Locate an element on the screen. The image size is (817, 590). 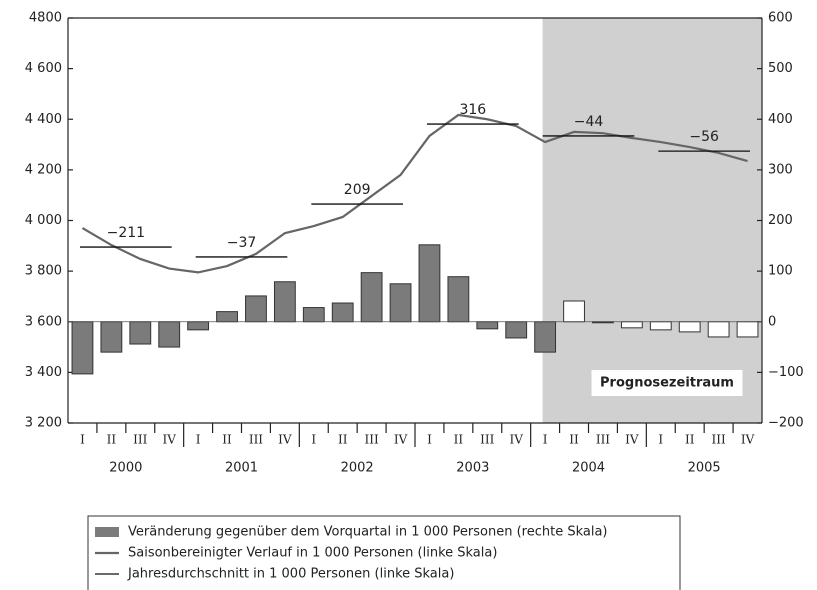
y2-tick-label: −100 is located at coordinates (786, 372).